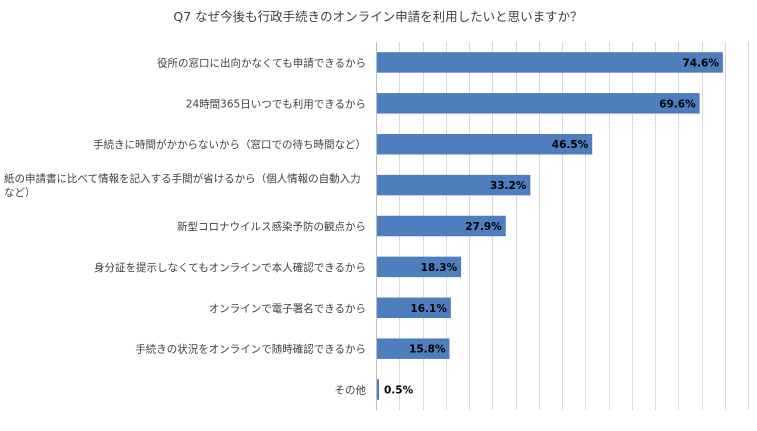 The width and height of the screenshot is (757, 431). I want to click on category-label: 役所の窓口に出向かなくても申請できるから, so click(261, 62).